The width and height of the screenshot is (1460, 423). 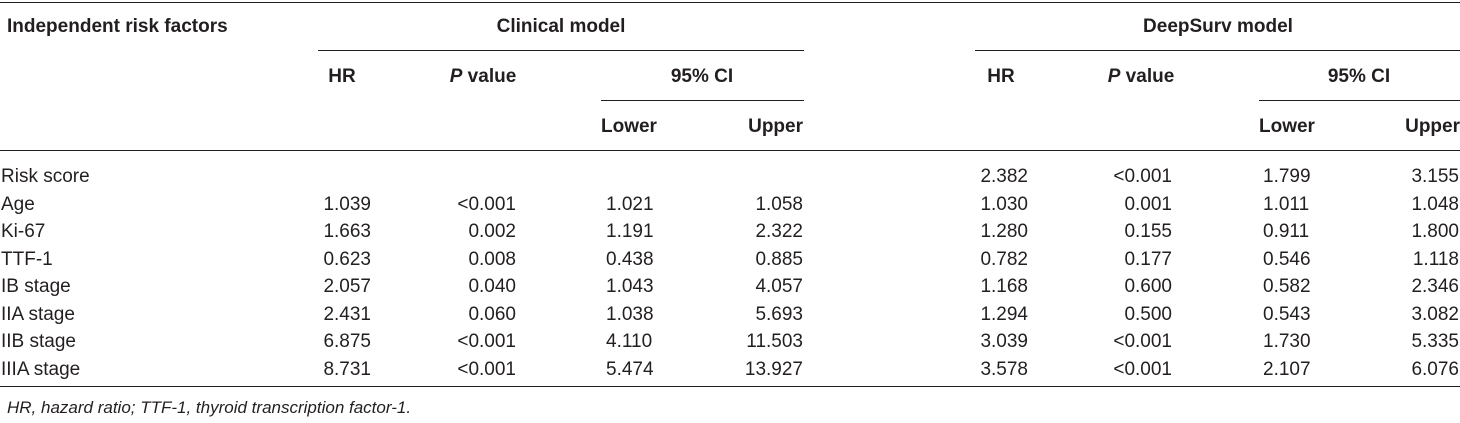 I want to click on deepsurv-p-cell: 0.500, so click(x=1148, y=314).